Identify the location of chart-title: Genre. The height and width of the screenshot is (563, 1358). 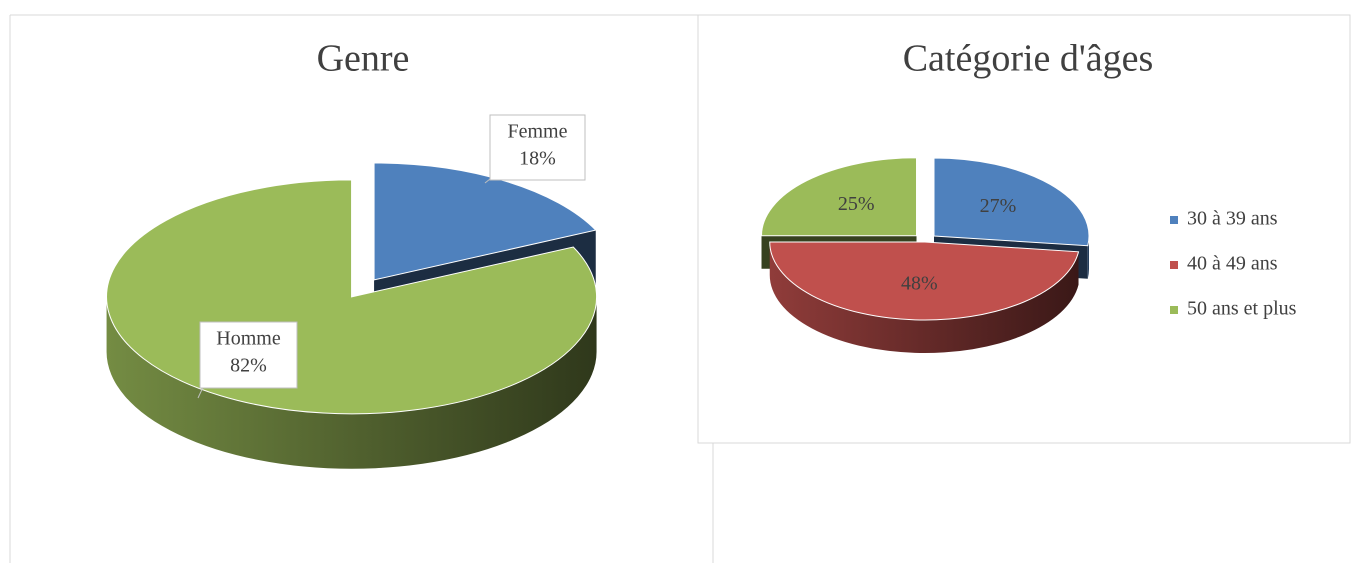
(363, 59).